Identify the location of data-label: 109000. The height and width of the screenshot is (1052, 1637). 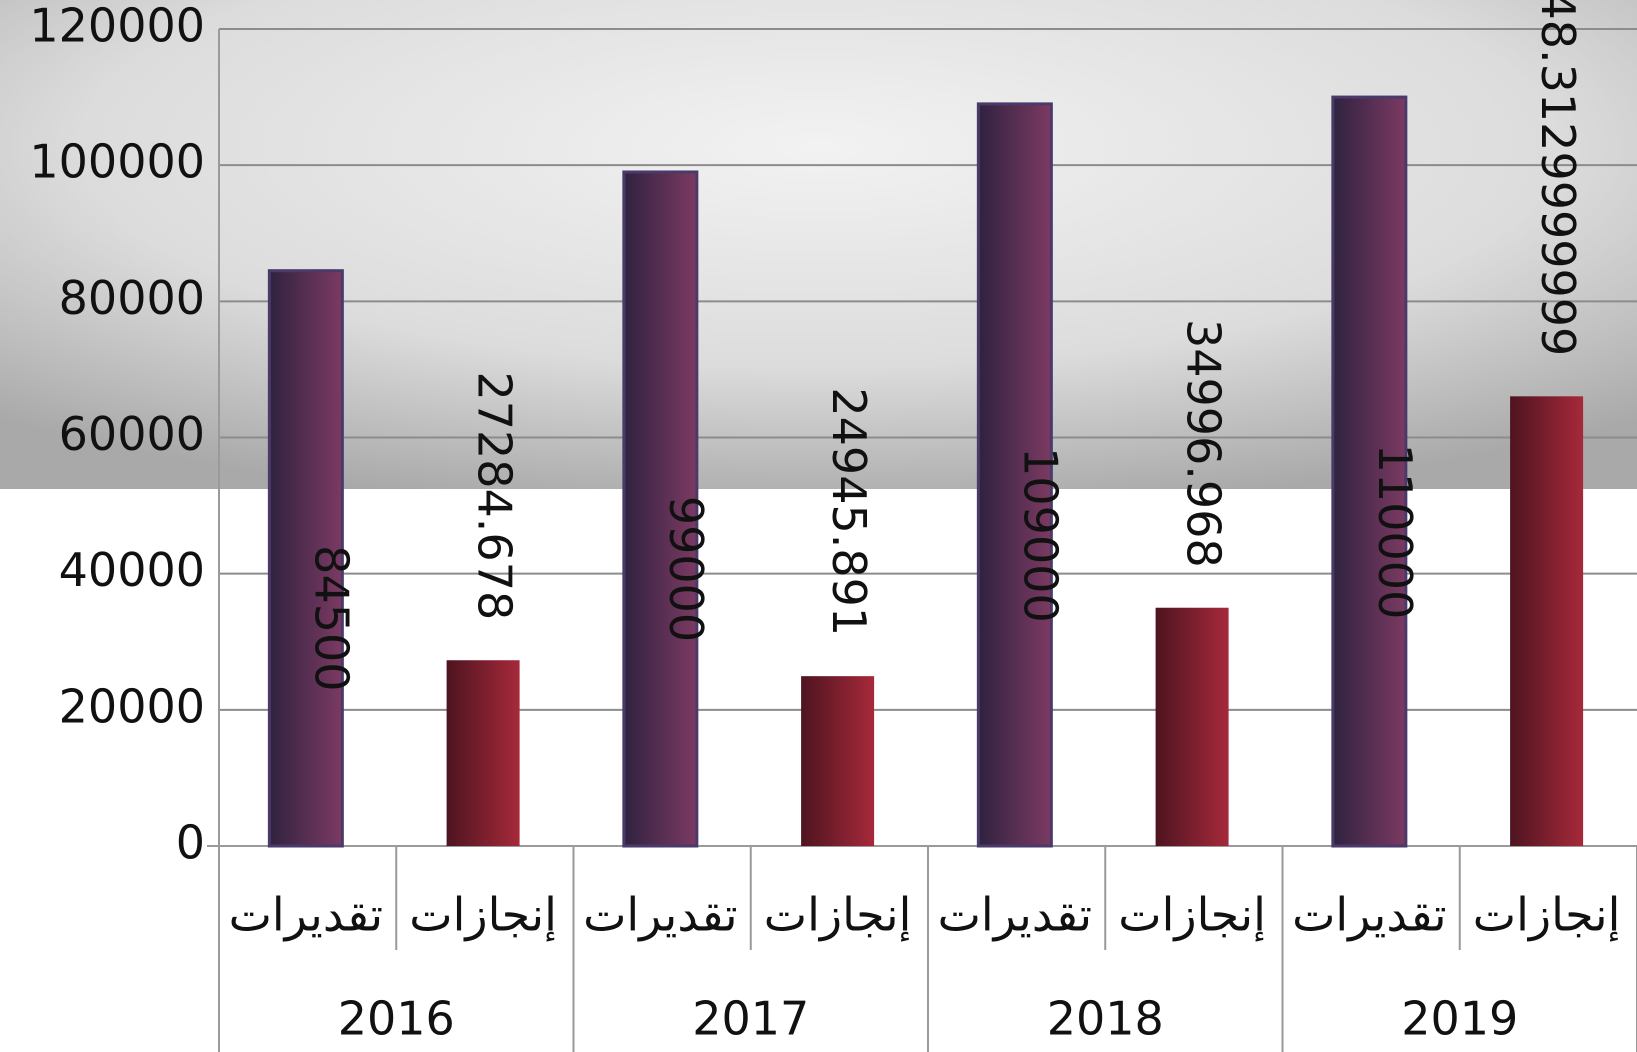
(1040, 535).